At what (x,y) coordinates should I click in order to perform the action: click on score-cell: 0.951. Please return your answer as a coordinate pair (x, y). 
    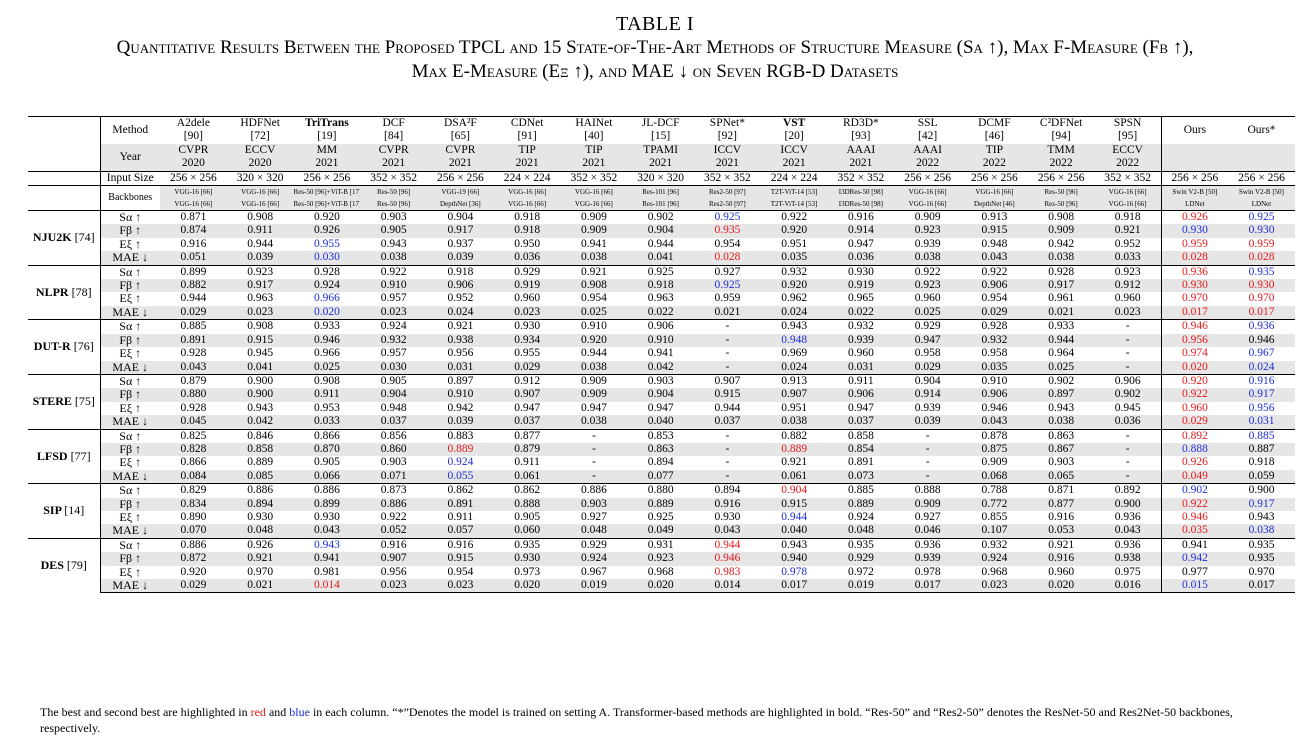
    Looking at the image, I should click on (794, 407).